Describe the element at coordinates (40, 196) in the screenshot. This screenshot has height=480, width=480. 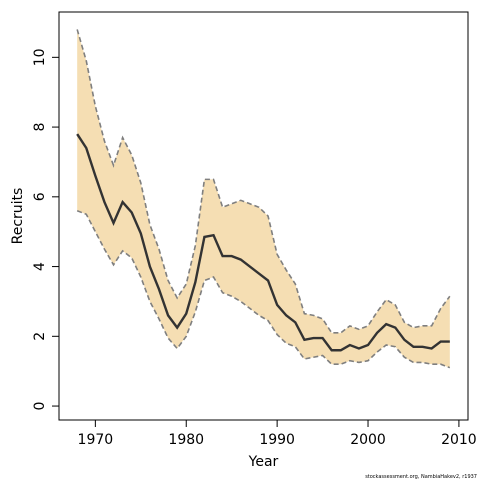
I see `y-tick-label: 6` at that location.